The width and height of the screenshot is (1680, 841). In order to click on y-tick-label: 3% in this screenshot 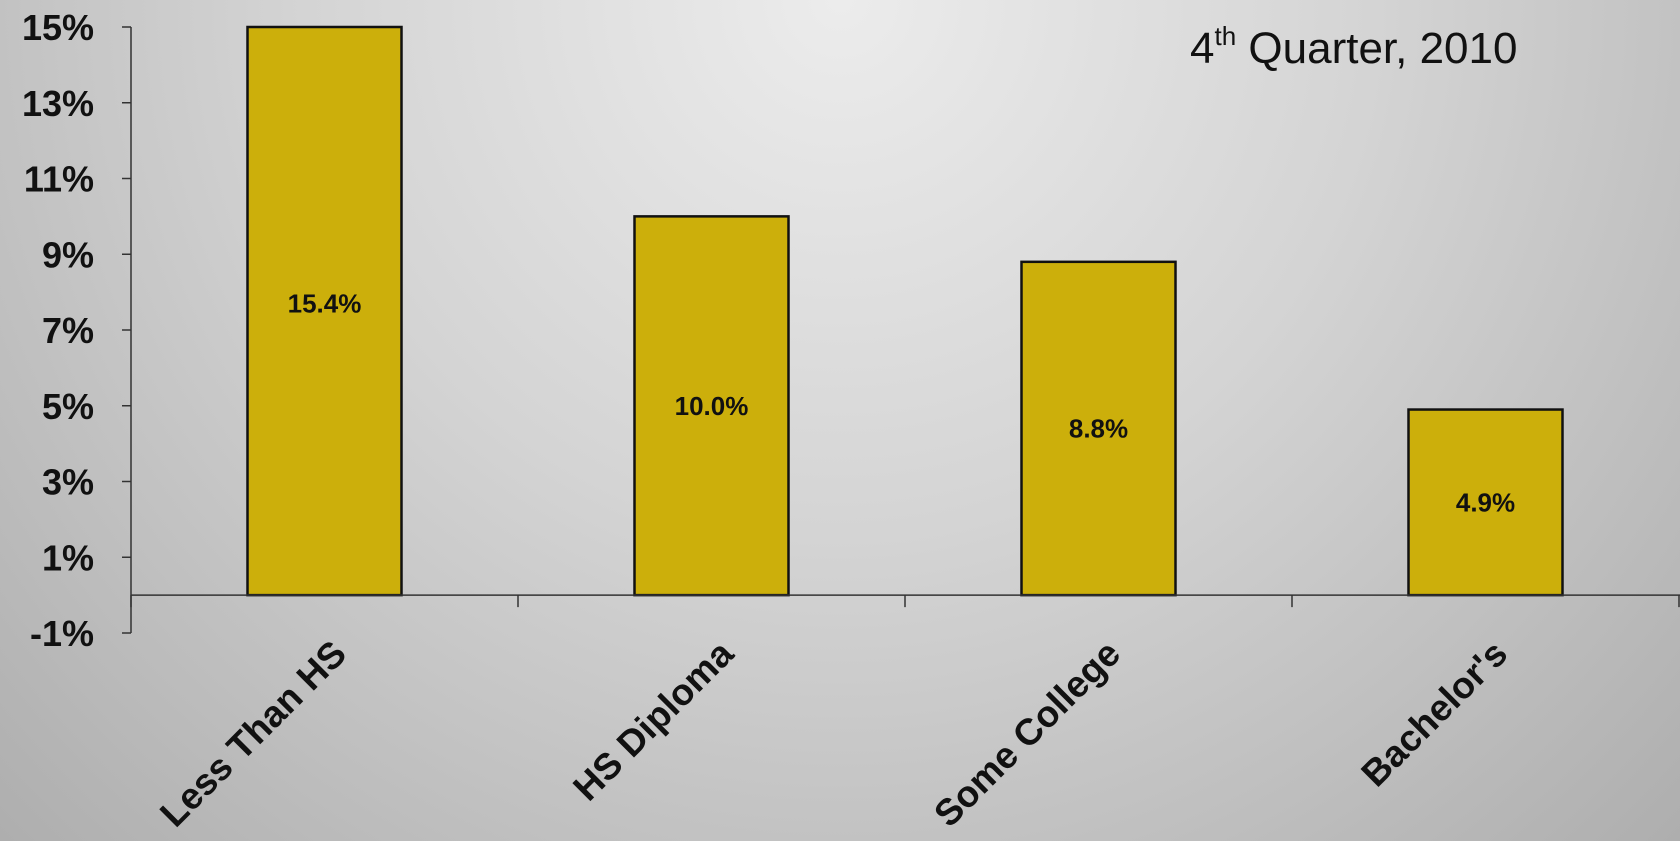, I will do `click(68, 482)`.